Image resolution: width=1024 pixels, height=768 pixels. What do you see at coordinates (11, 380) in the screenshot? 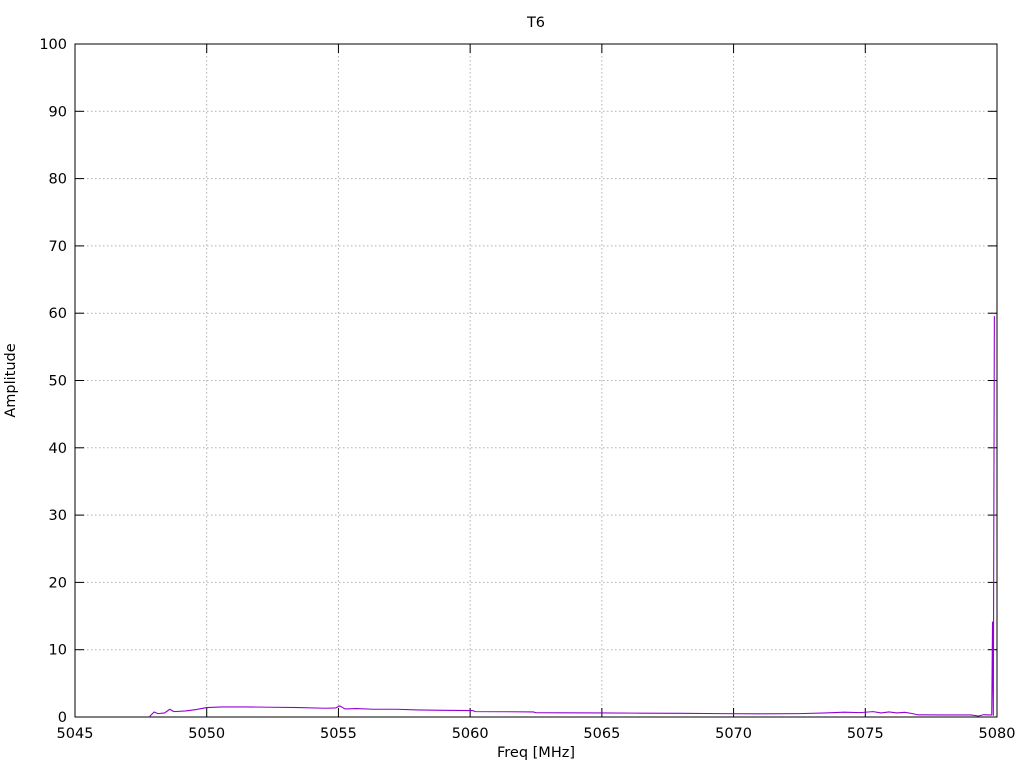
I see `y-axis-label: Amplitude` at bounding box center [11, 380].